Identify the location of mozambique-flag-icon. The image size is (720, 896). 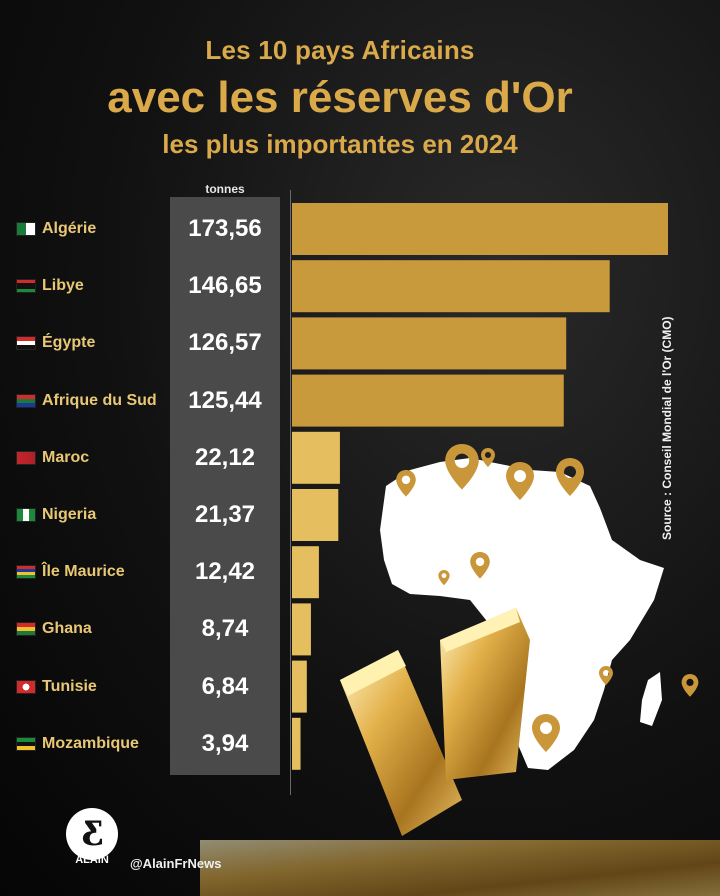
(26, 743).